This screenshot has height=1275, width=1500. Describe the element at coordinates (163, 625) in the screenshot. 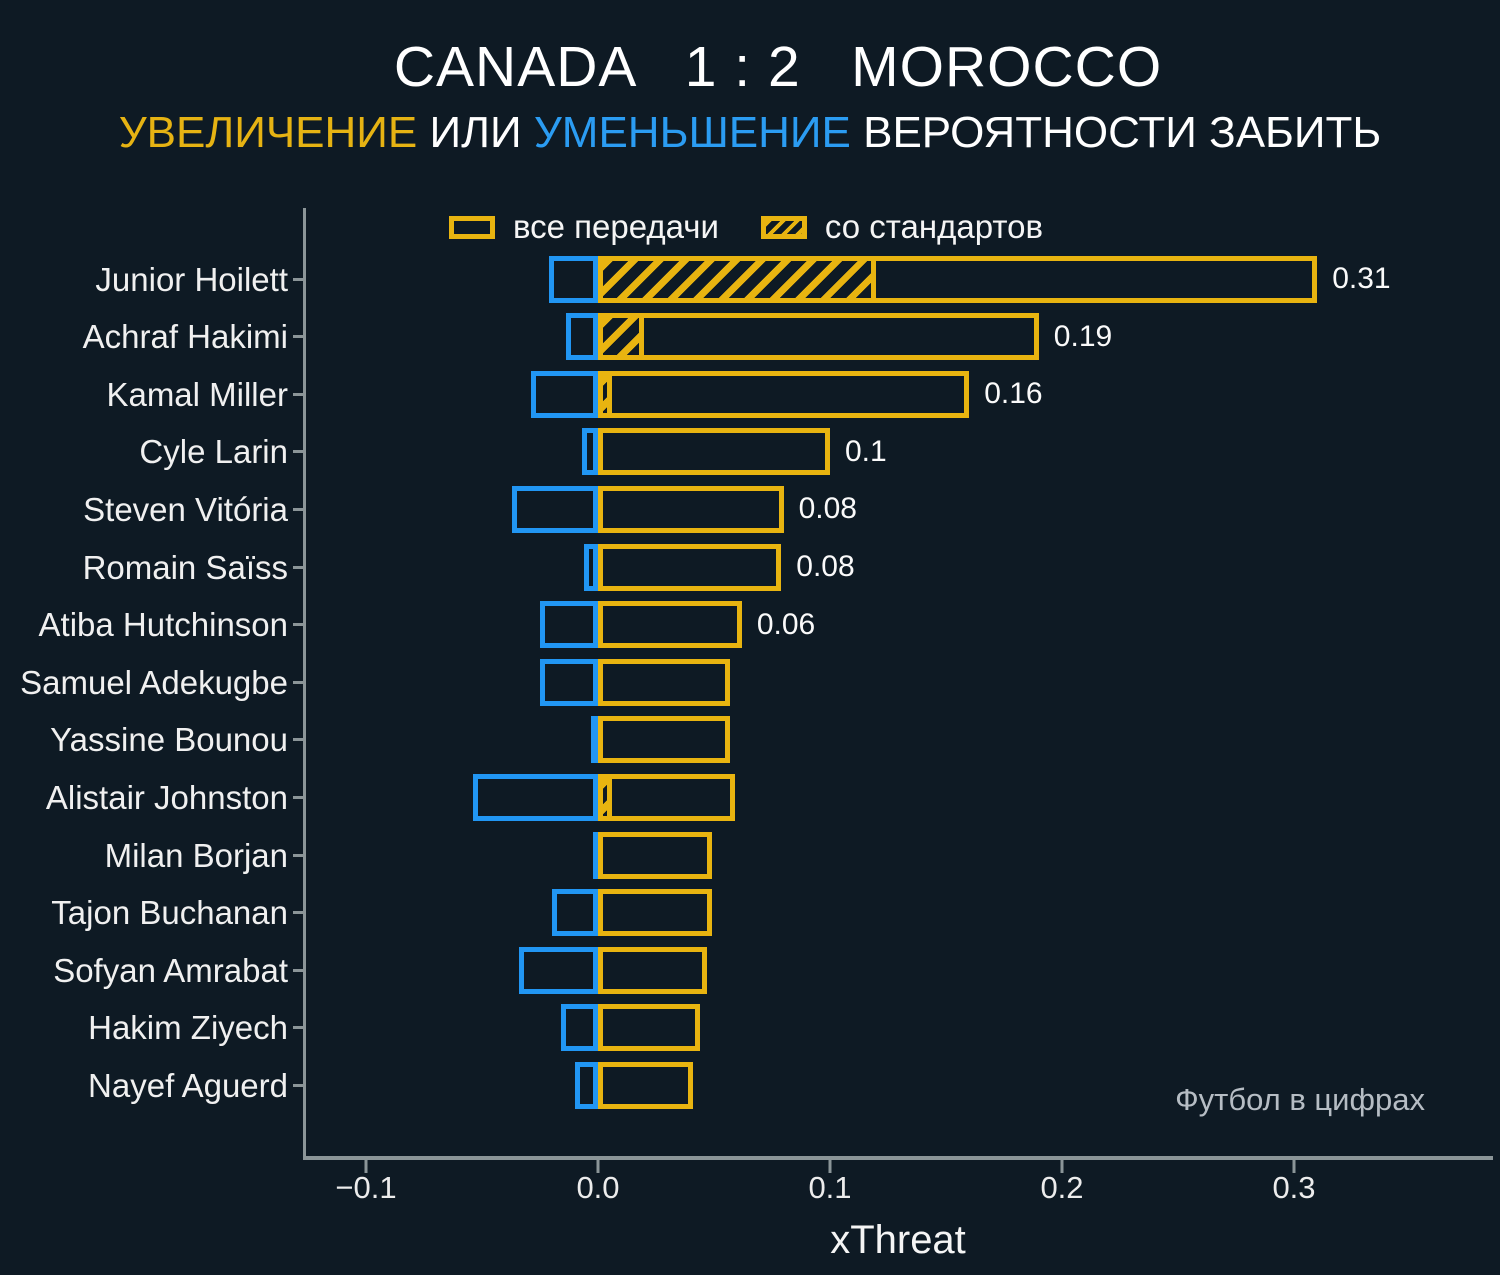

I see `player-label: Atiba Hutchinson` at that location.